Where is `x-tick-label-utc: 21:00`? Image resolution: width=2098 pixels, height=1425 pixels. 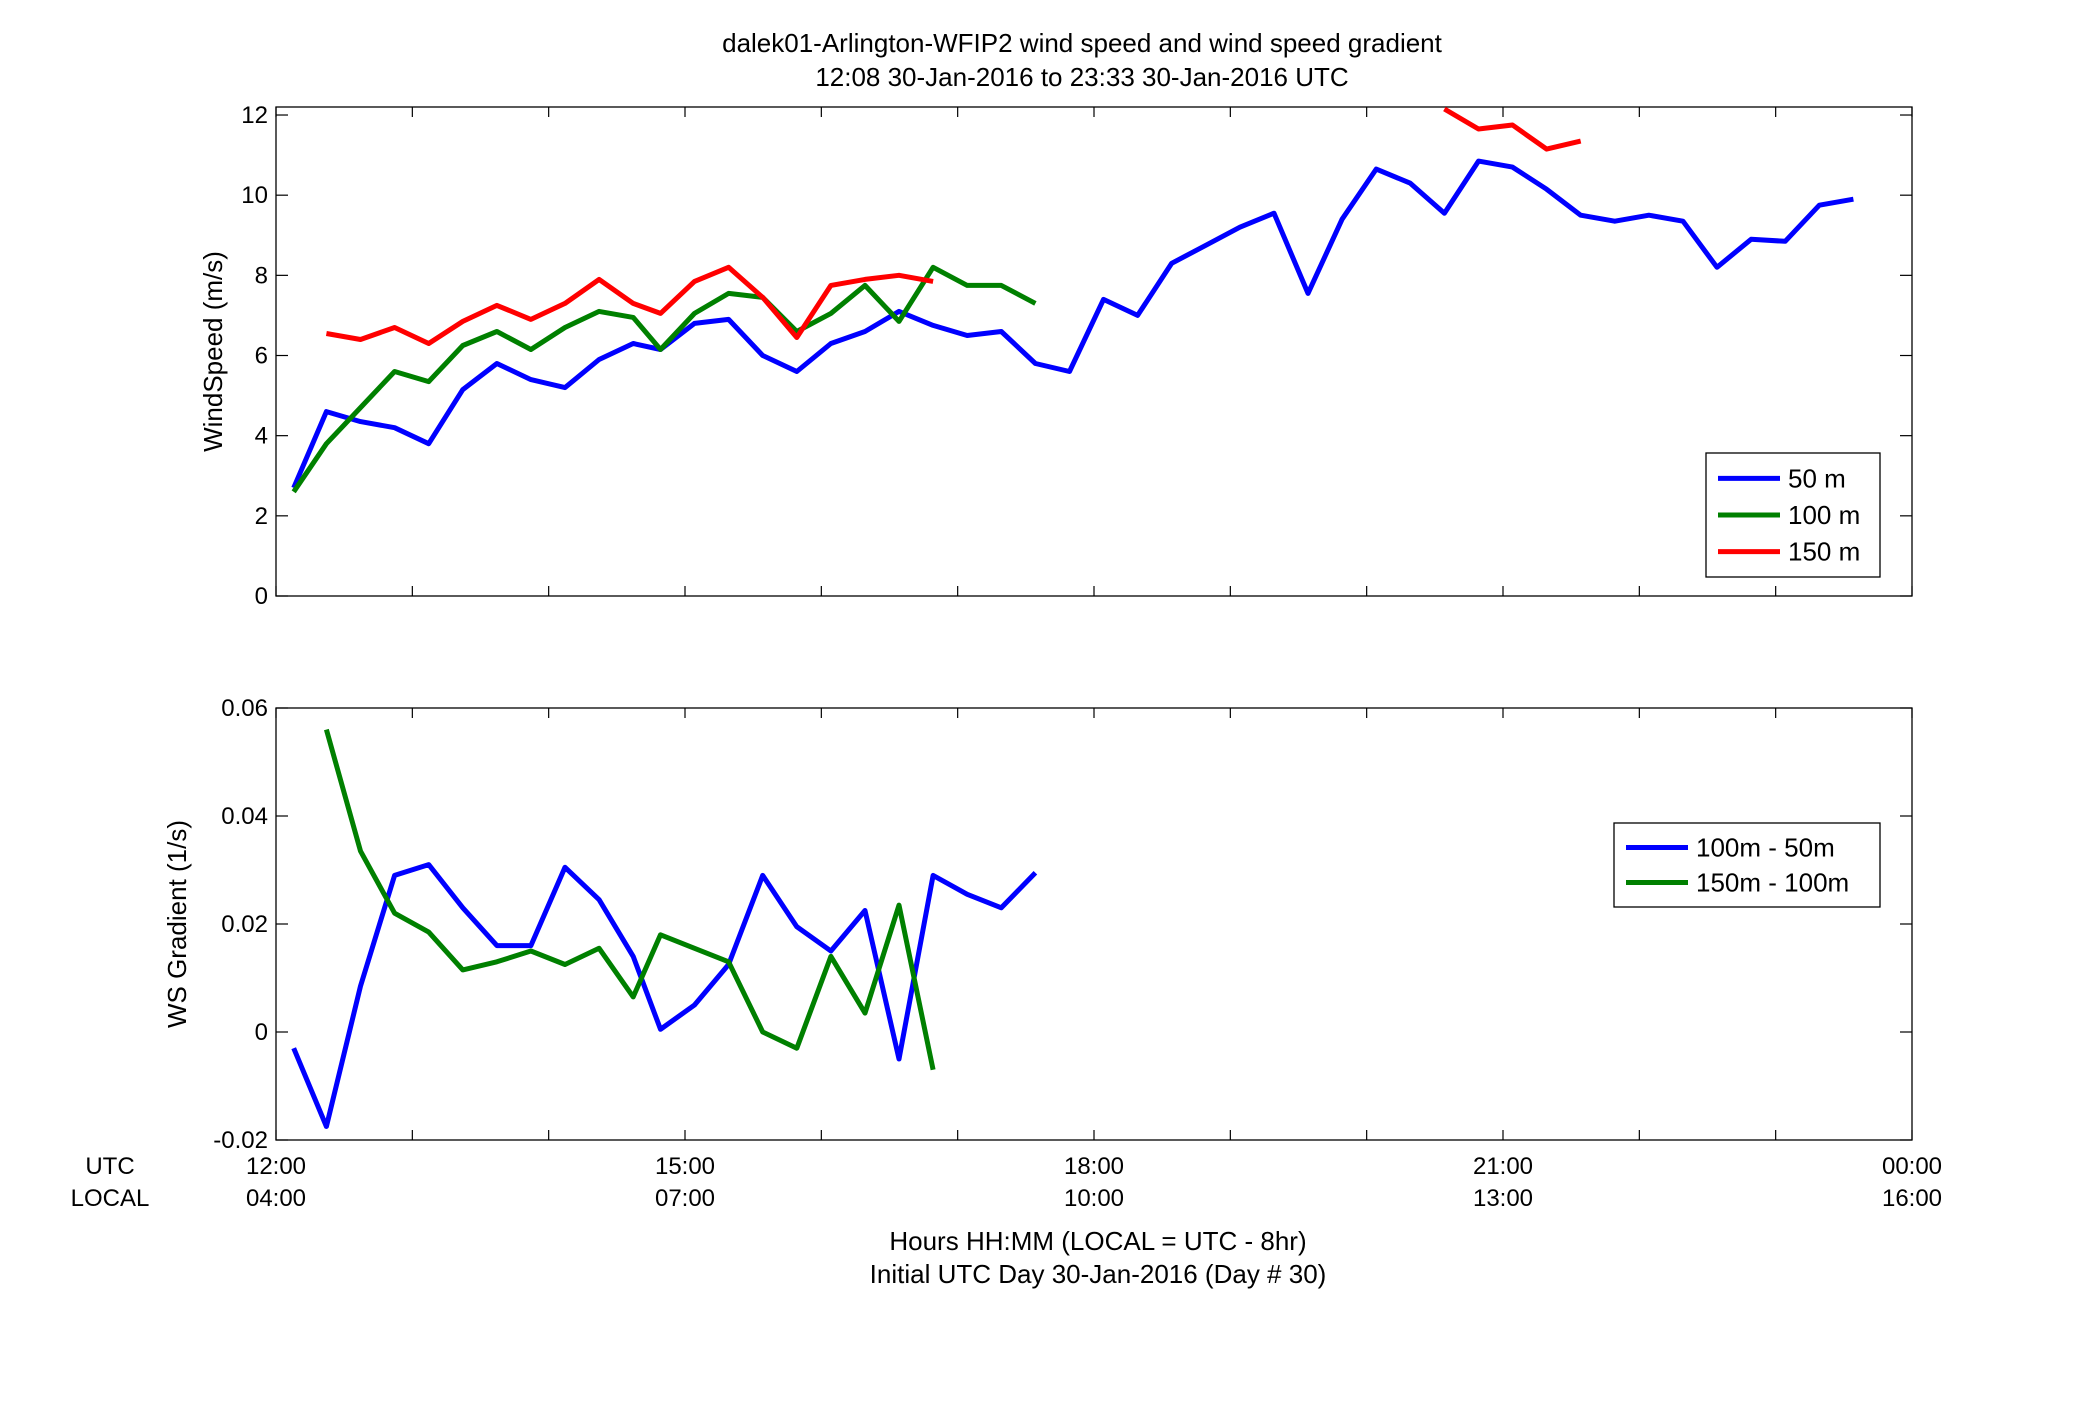 x-tick-label-utc: 21:00 is located at coordinates (1503, 1166).